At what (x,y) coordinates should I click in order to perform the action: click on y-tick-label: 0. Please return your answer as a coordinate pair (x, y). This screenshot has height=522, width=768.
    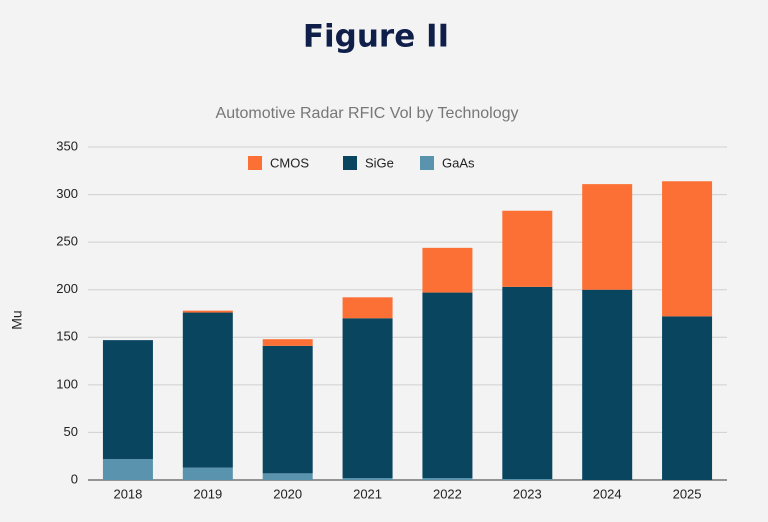
    Looking at the image, I should click on (74, 478).